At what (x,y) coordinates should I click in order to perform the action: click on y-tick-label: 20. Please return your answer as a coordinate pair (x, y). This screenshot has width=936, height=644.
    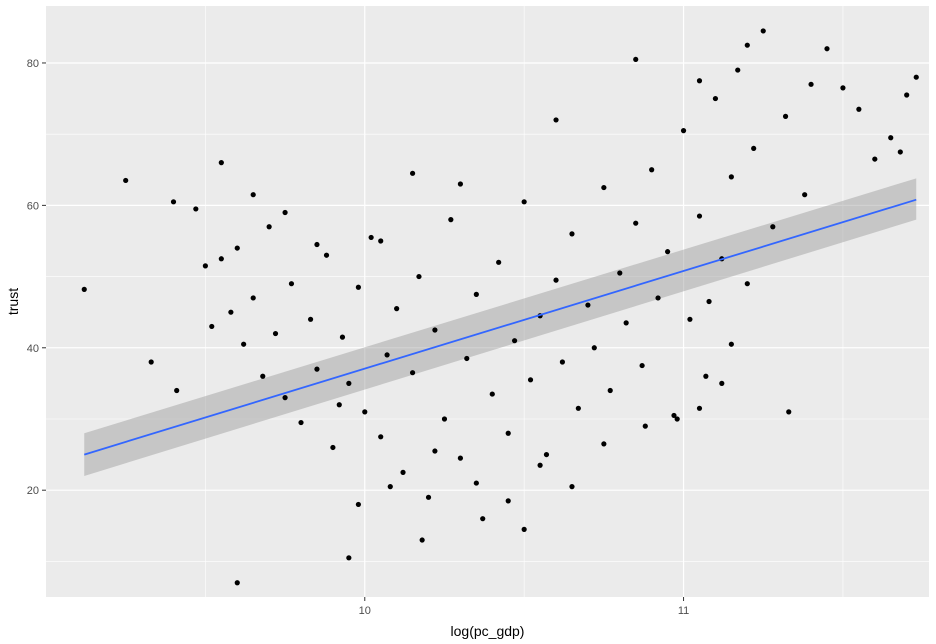
    Looking at the image, I should click on (33, 491).